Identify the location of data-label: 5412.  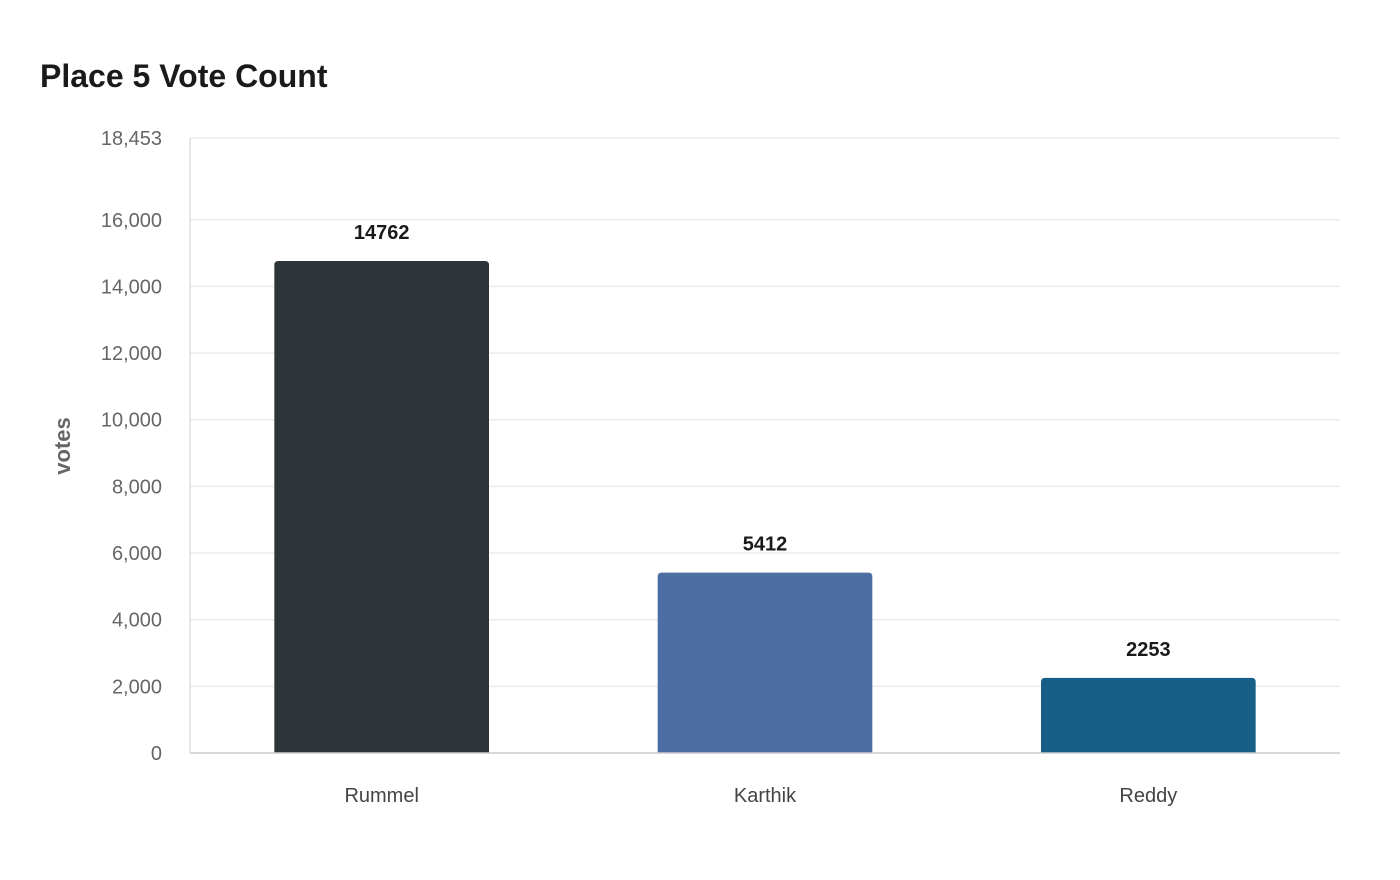
(765, 545).